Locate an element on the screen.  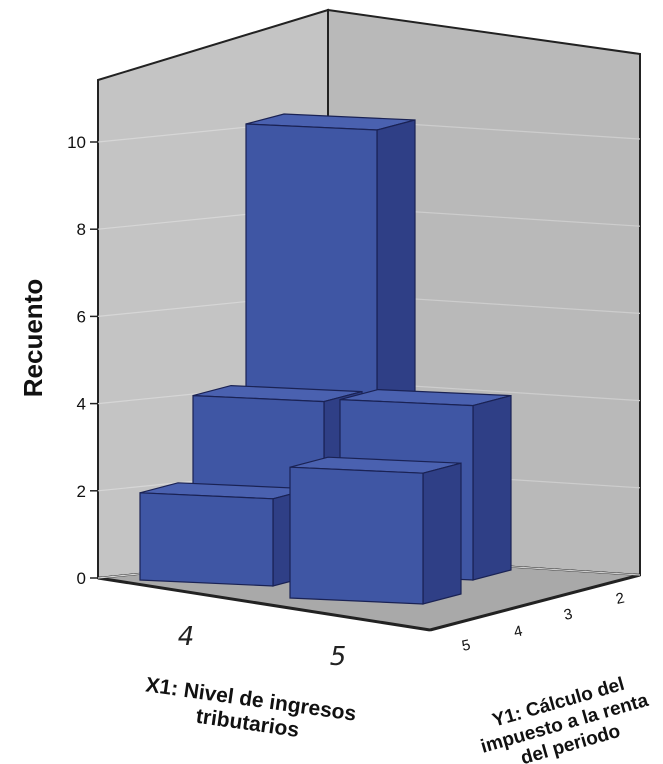
y-tick-label: 10 is located at coordinates (76, 142).